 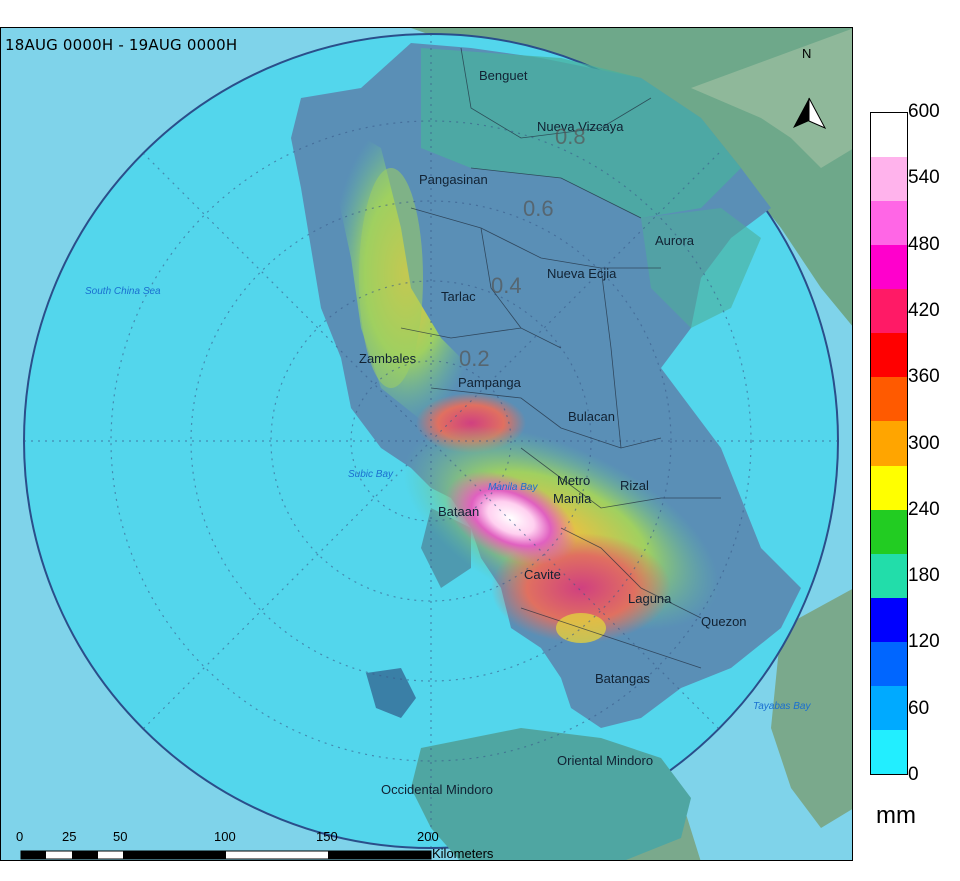 I want to click on legend-tick: 600, so click(x=924, y=111).